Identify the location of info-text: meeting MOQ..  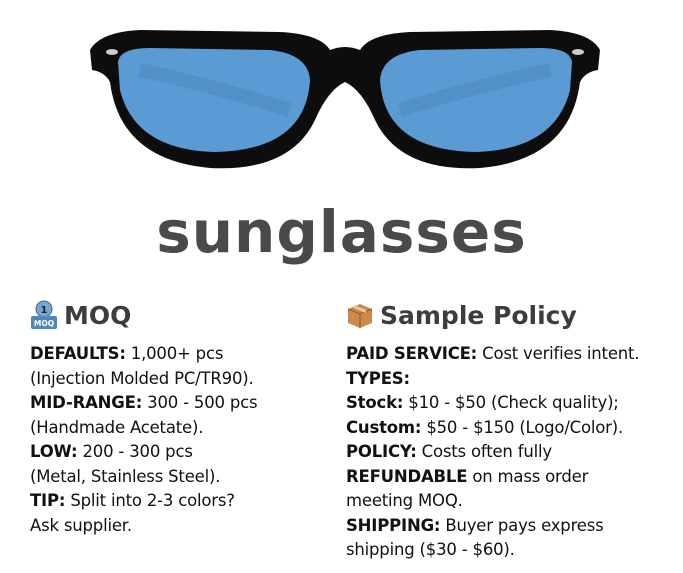
(404, 500).